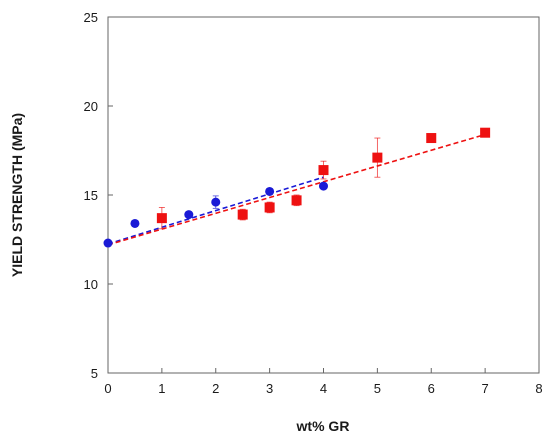  I want to click on x-tick-label: 5, so click(377, 388).